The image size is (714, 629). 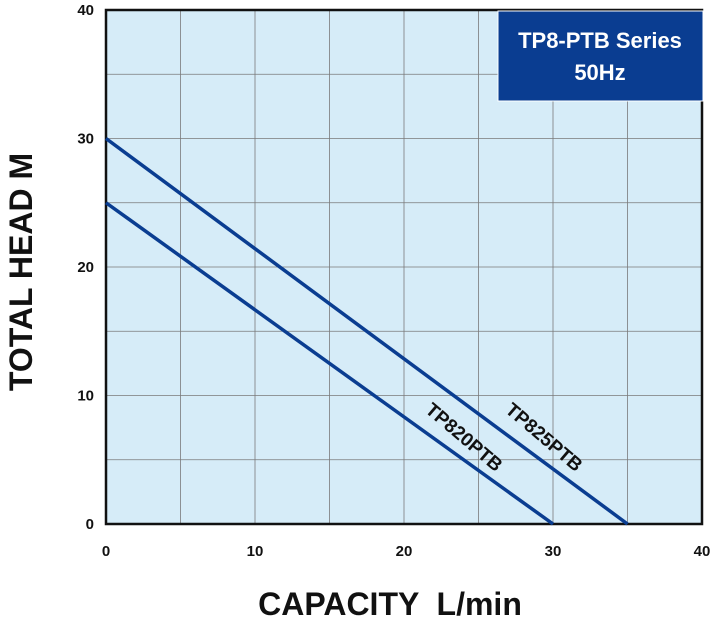 What do you see at coordinates (85, 139) in the screenshot?
I see `y-tick-label: 30` at bounding box center [85, 139].